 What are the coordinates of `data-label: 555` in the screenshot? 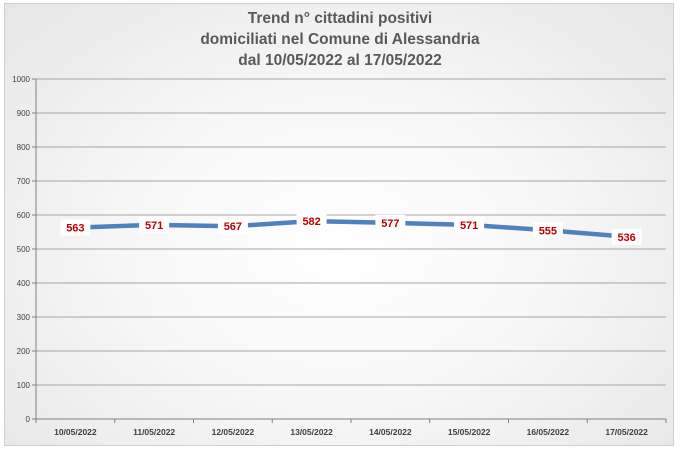 It's located at (547, 230).